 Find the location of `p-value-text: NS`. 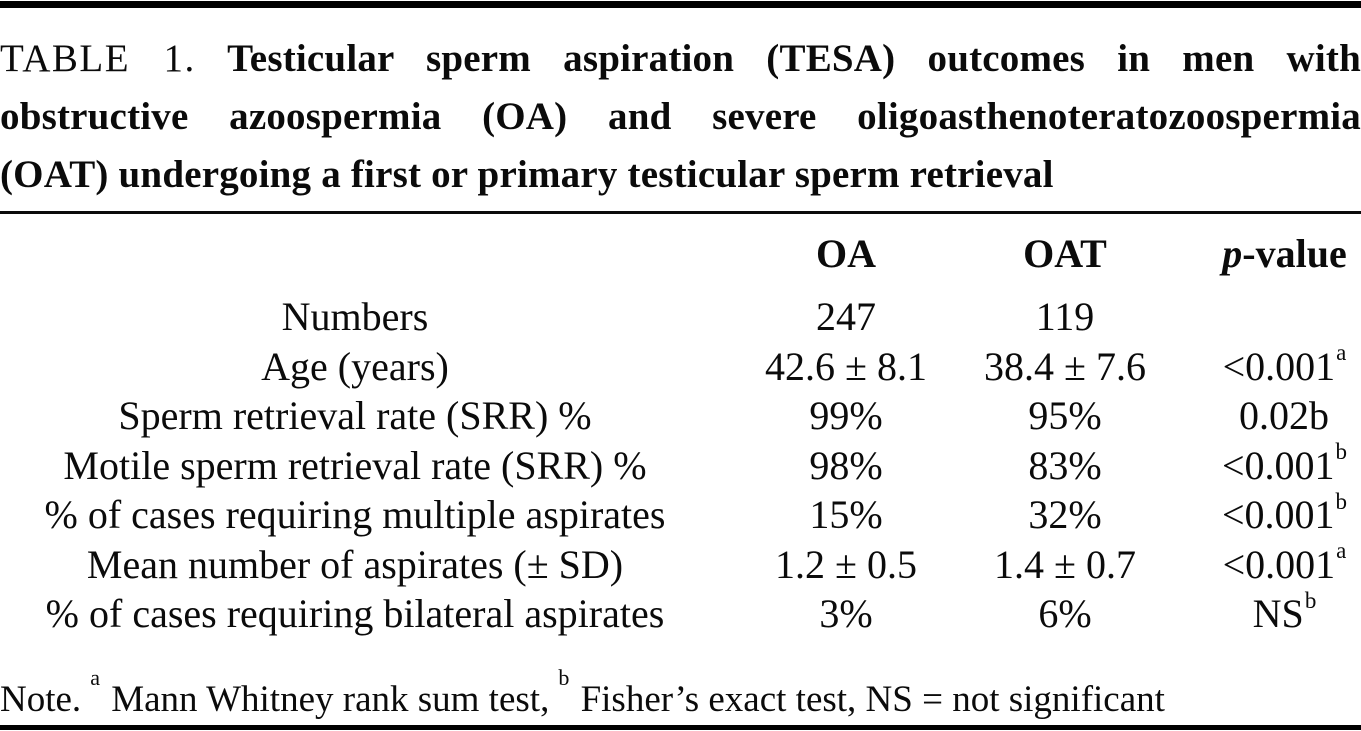

p-value-text: NS is located at coordinates (1278, 614).